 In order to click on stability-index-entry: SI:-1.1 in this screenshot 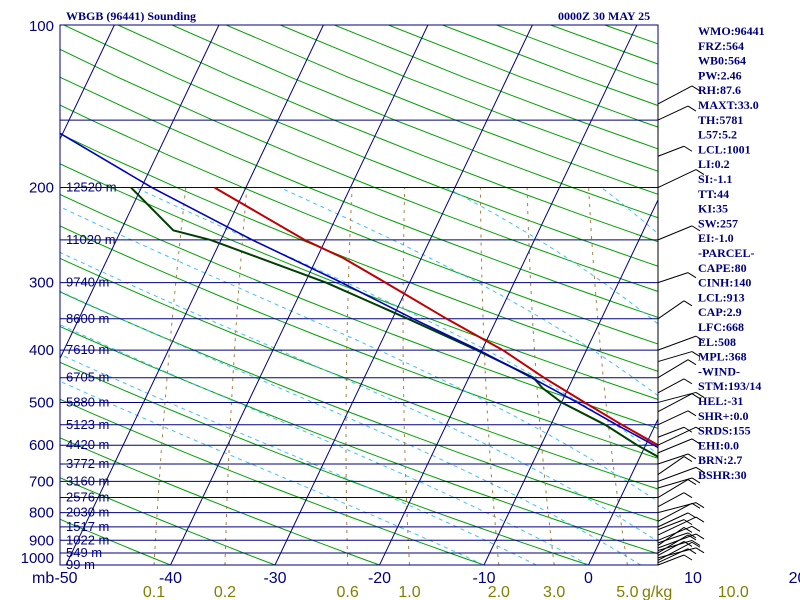, I will do `click(715, 179)`.